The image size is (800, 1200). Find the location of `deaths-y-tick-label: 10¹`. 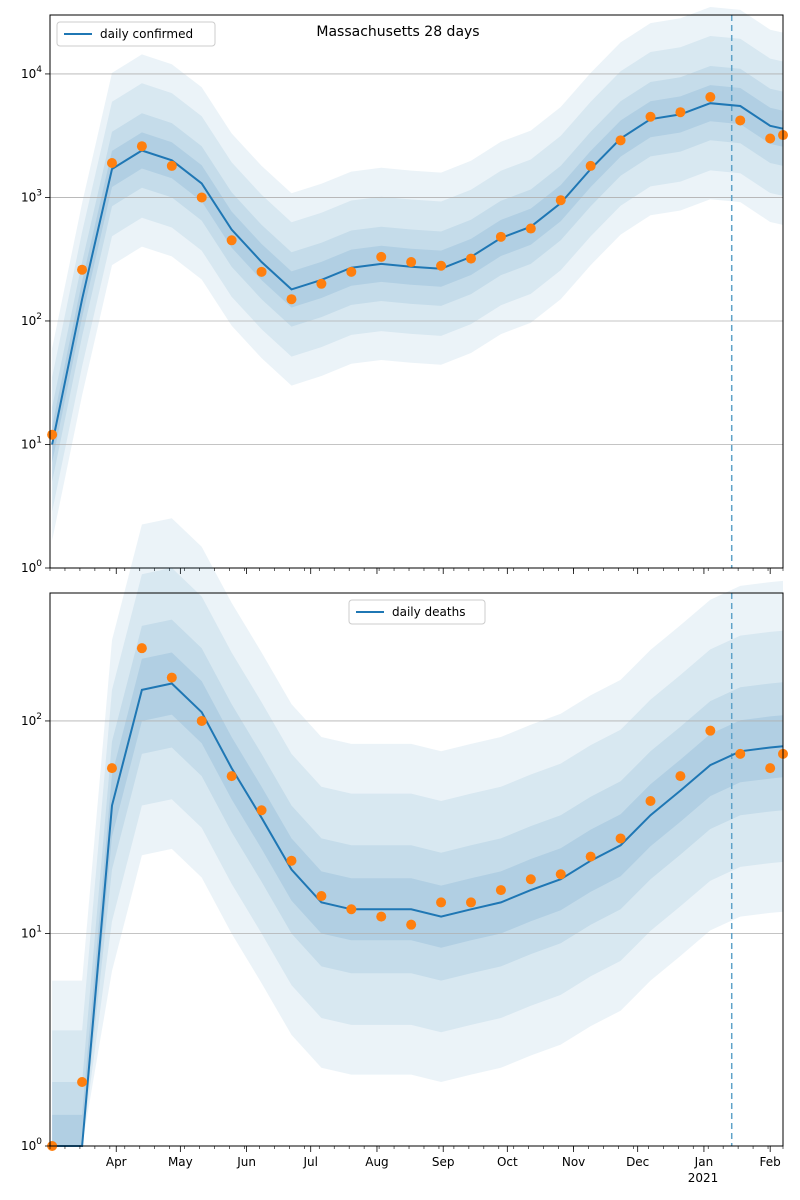

deaths-y-tick-label: 10¹ is located at coordinates (31, 932).